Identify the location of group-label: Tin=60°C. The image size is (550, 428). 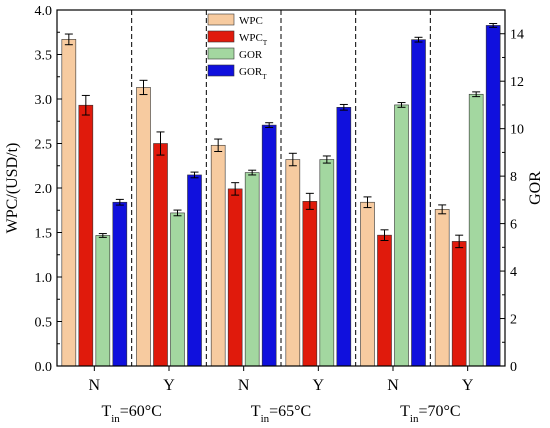
(131, 414).